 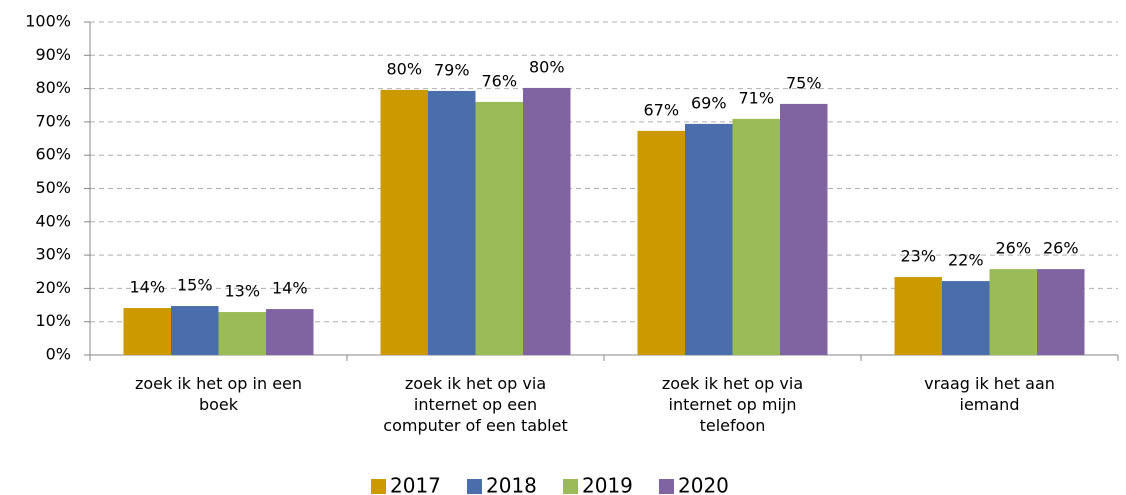 I want to click on data-label: 76%, so click(x=499, y=80).